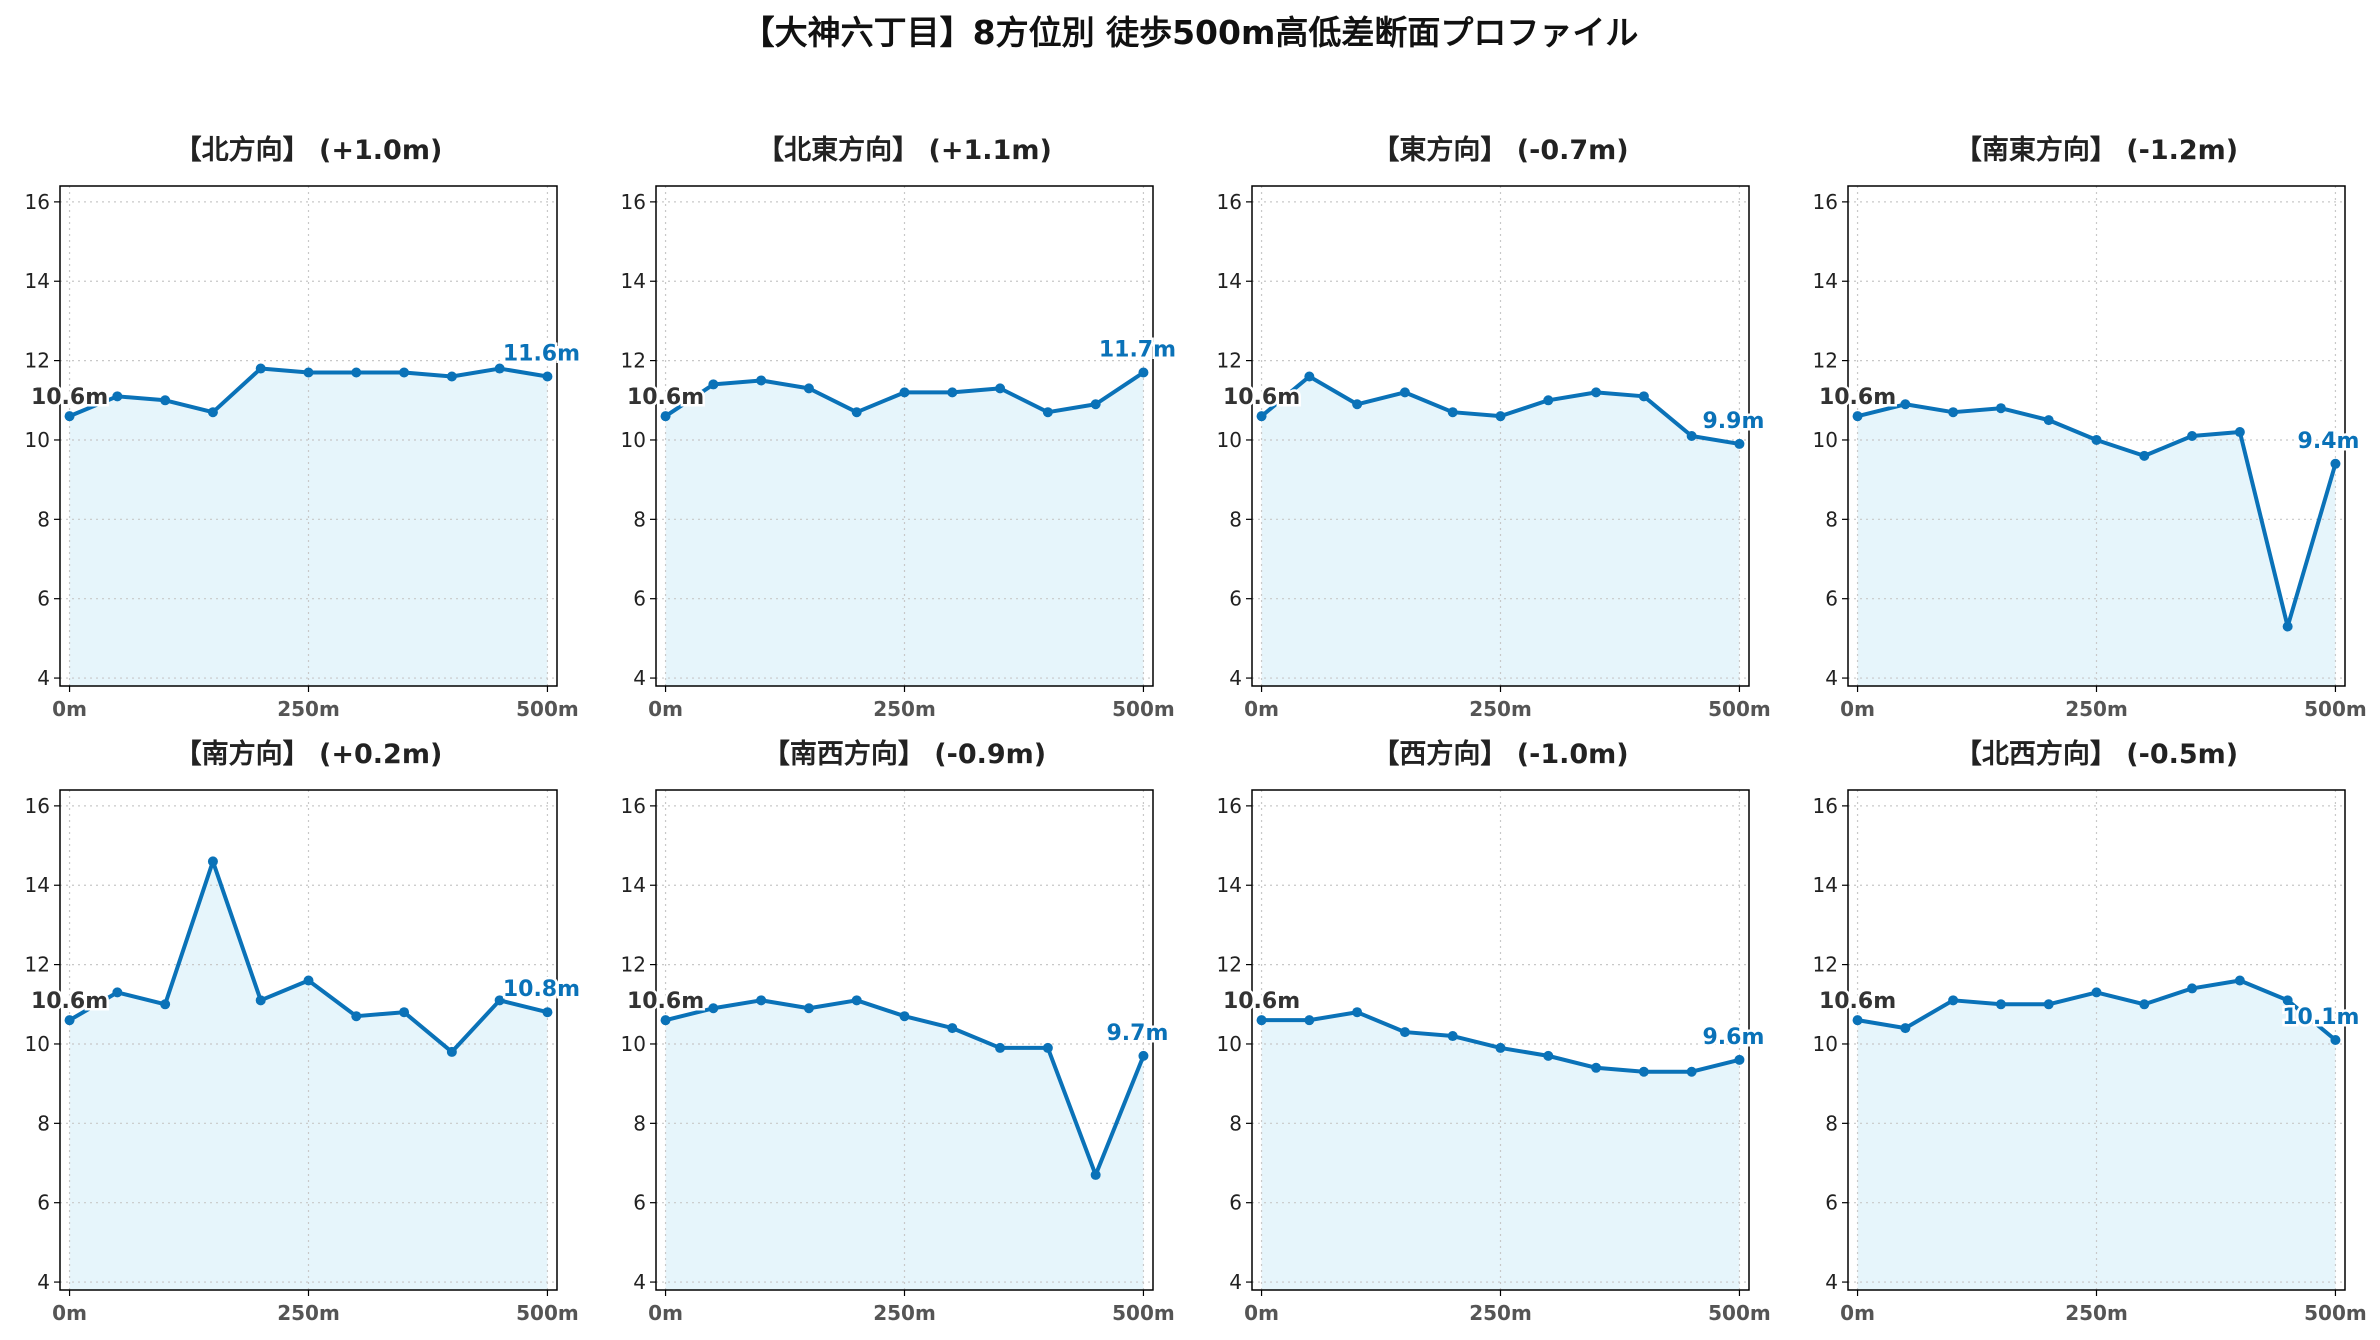 Image resolution: width=2380 pixels, height=1340 pixels. I want to click on figure-title: 【大神六丁目】8方位別 徒歩500m高低差断面プロファイル, so click(1190, 32).